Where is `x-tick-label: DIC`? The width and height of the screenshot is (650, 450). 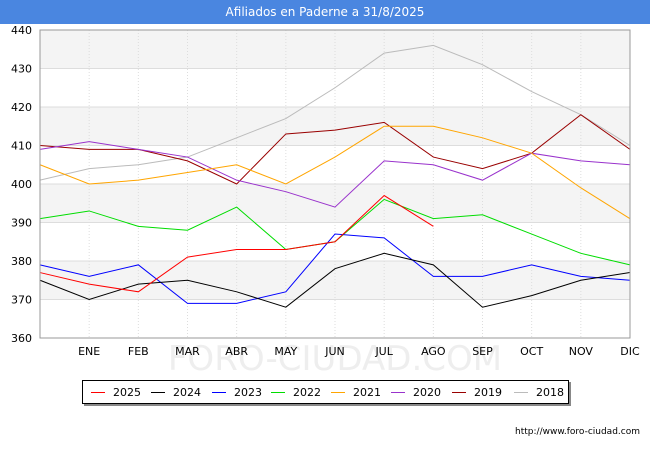
x-tick-label: DIC is located at coordinates (630, 351).